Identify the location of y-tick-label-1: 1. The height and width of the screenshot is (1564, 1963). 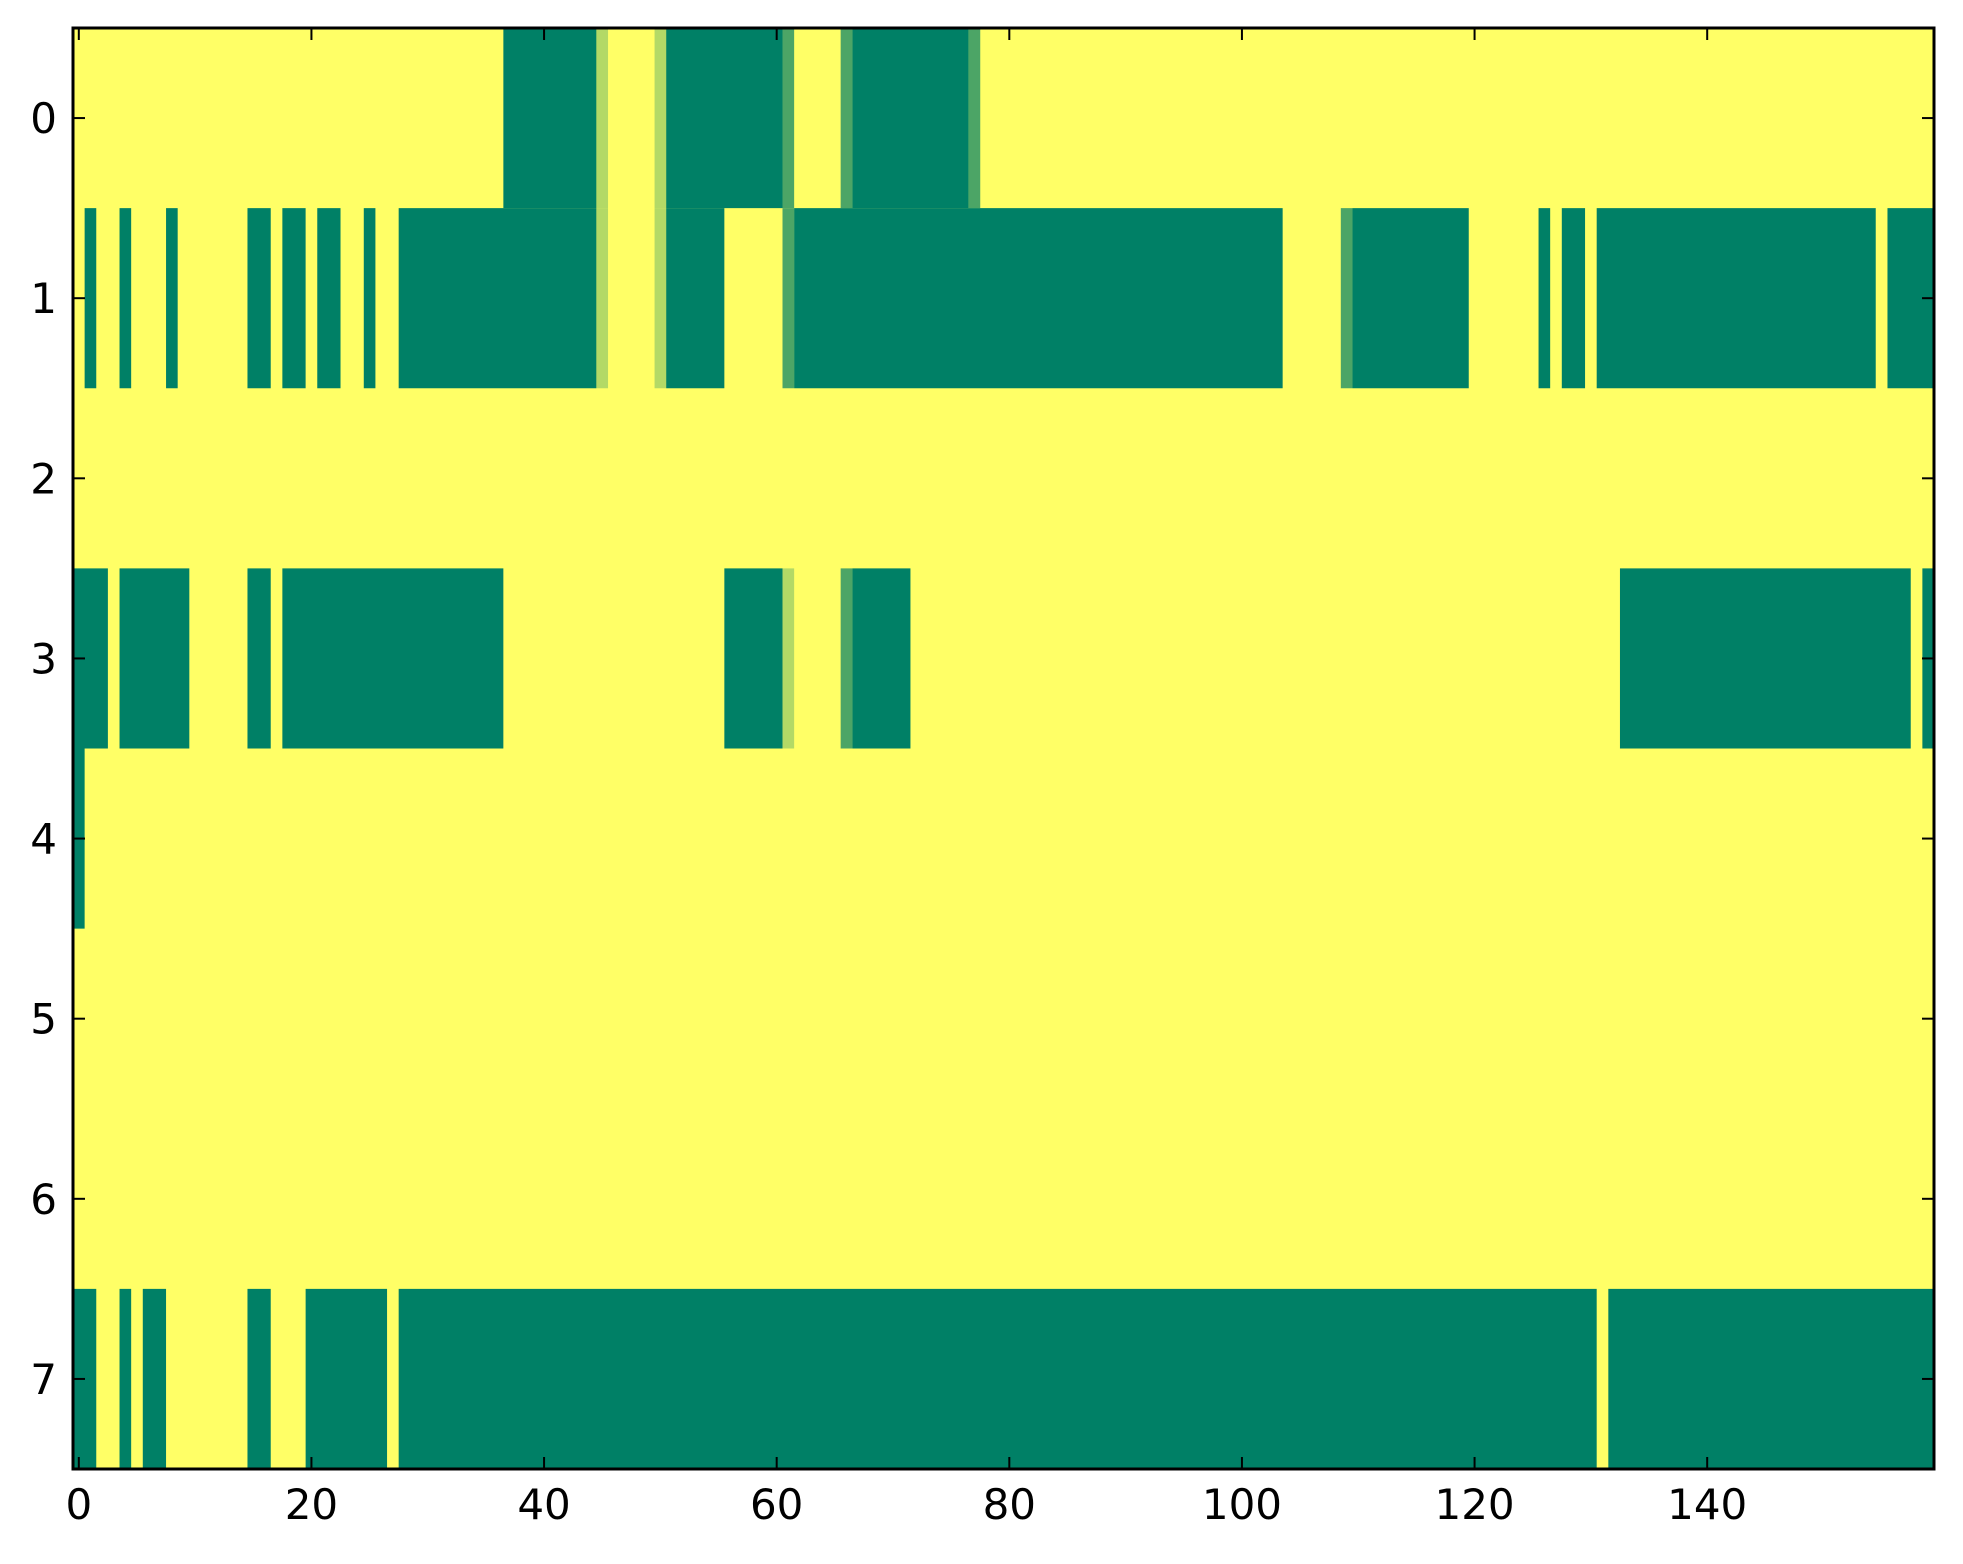
(43, 298).